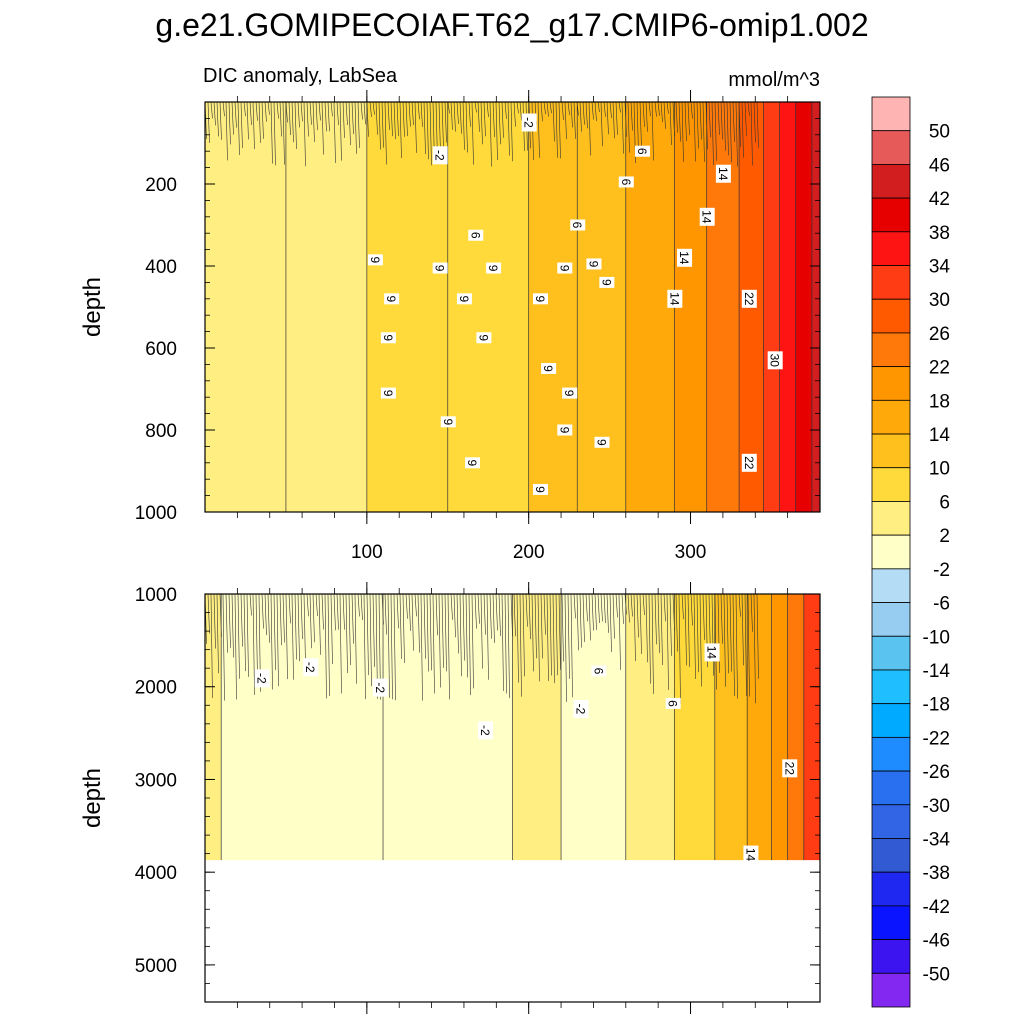 The height and width of the screenshot is (1024, 1024). What do you see at coordinates (577, 225) in the screenshot?
I see `contour-label-text: 6` at bounding box center [577, 225].